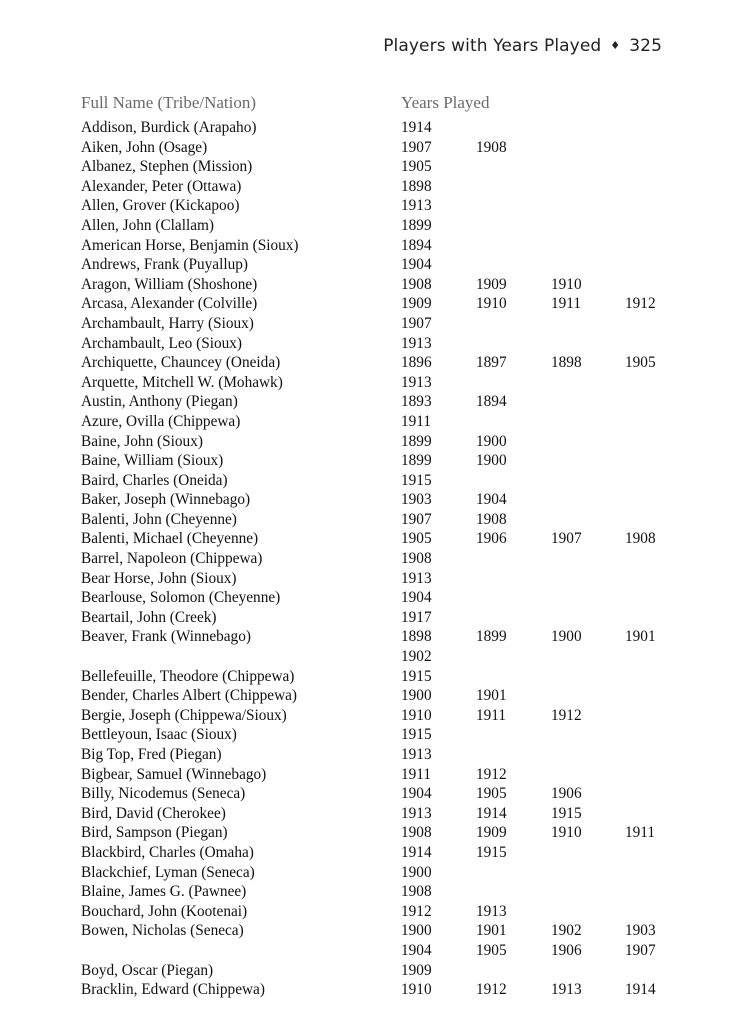 The width and height of the screenshot is (742, 1023). What do you see at coordinates (371, 206) in the screenshot?
I see `table-row: Allen, Grover (Kickapoo) 1913` at bounding box center [371, 206].